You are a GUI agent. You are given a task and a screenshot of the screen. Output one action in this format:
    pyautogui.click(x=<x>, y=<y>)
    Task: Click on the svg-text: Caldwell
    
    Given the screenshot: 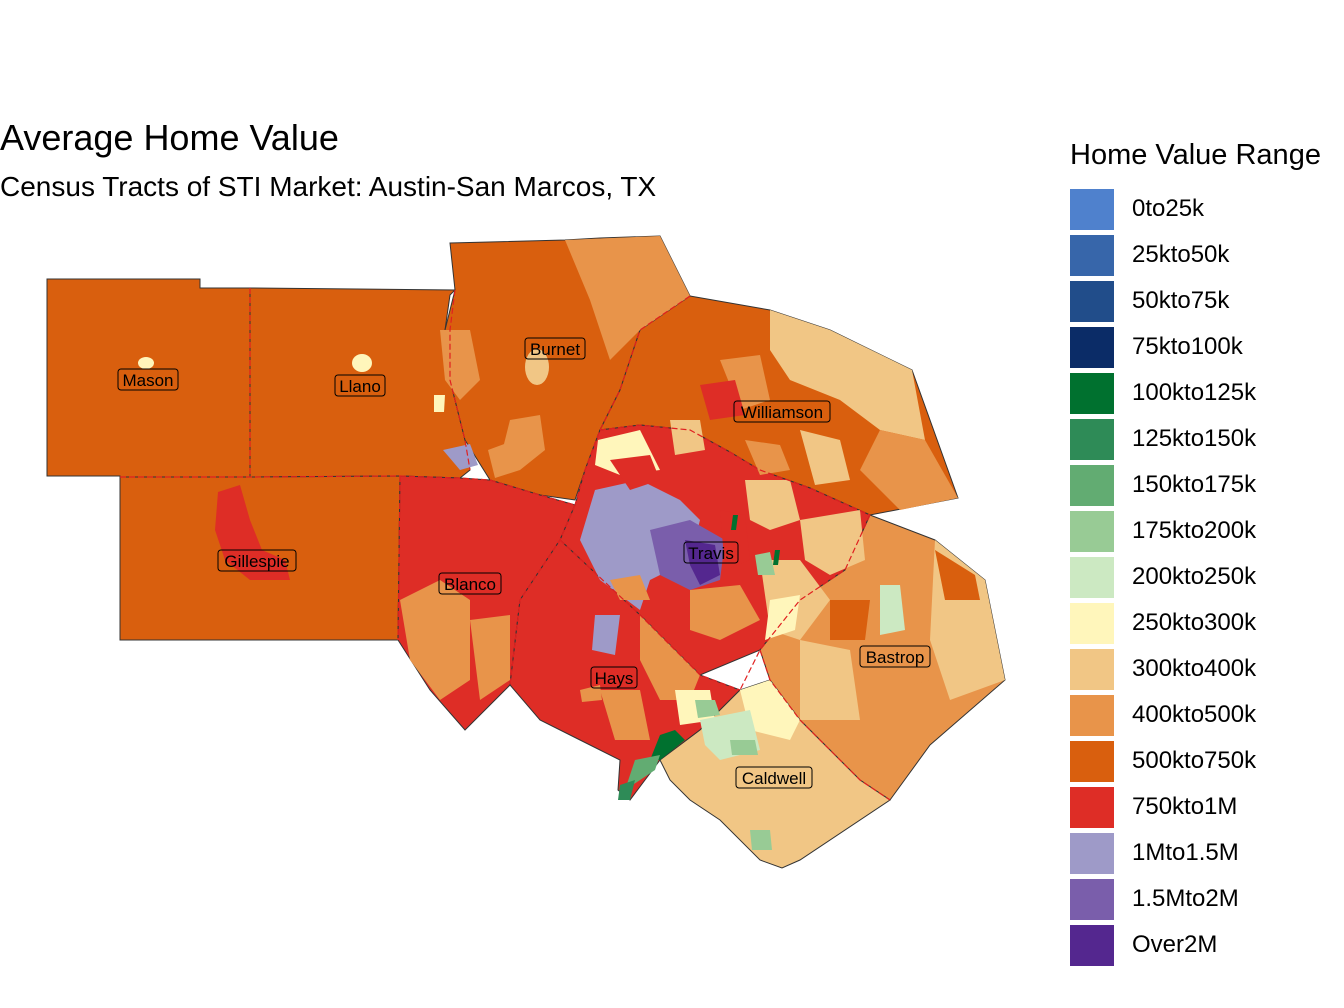 What is the action you would take?
    pyautogui.click(x=774, y=778)
    